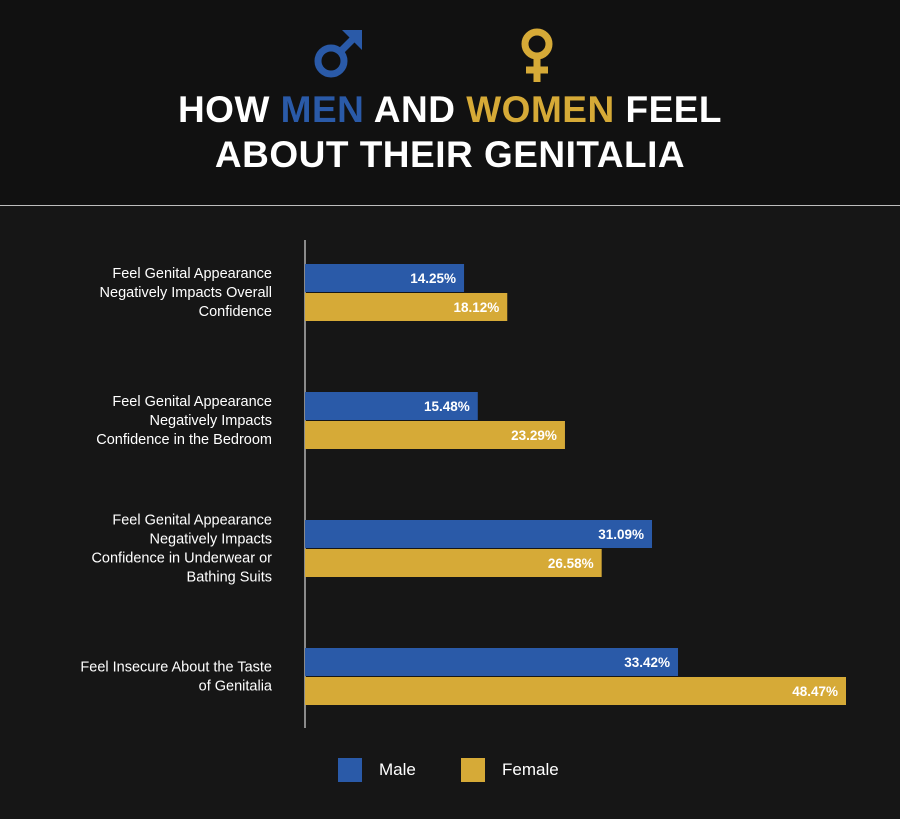 Image resolution: width=900 pixels, height=819 pixels. I want to click on data-label-female: 18.12%, so click(476, 307).